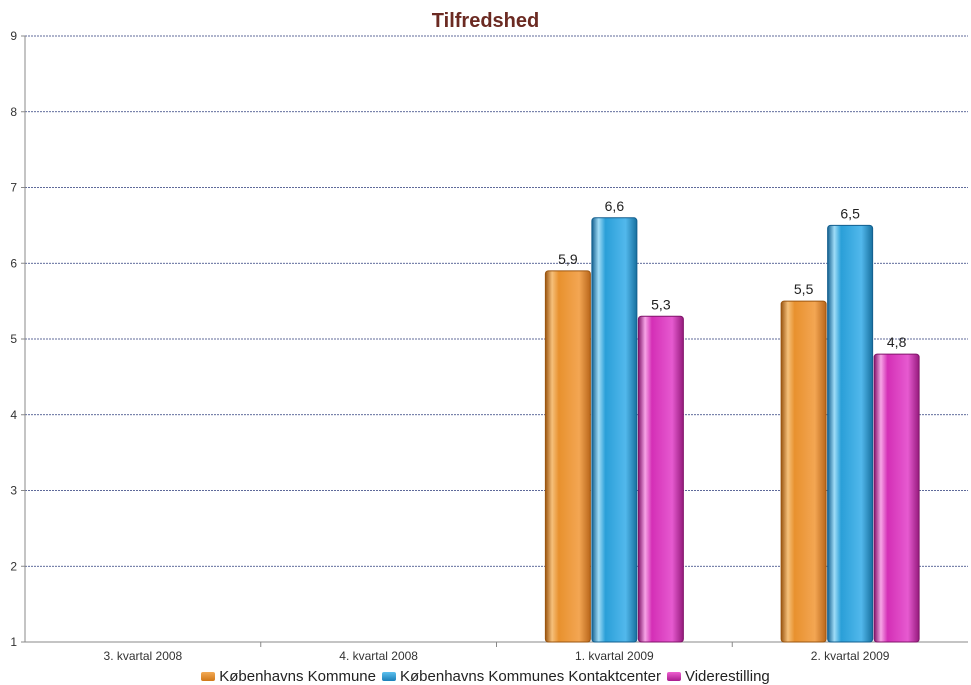 This screenshot has height=685, width=971. I want to click on legend-label: Københavns Kommunes Kontaktcenter, so click(530, 676).